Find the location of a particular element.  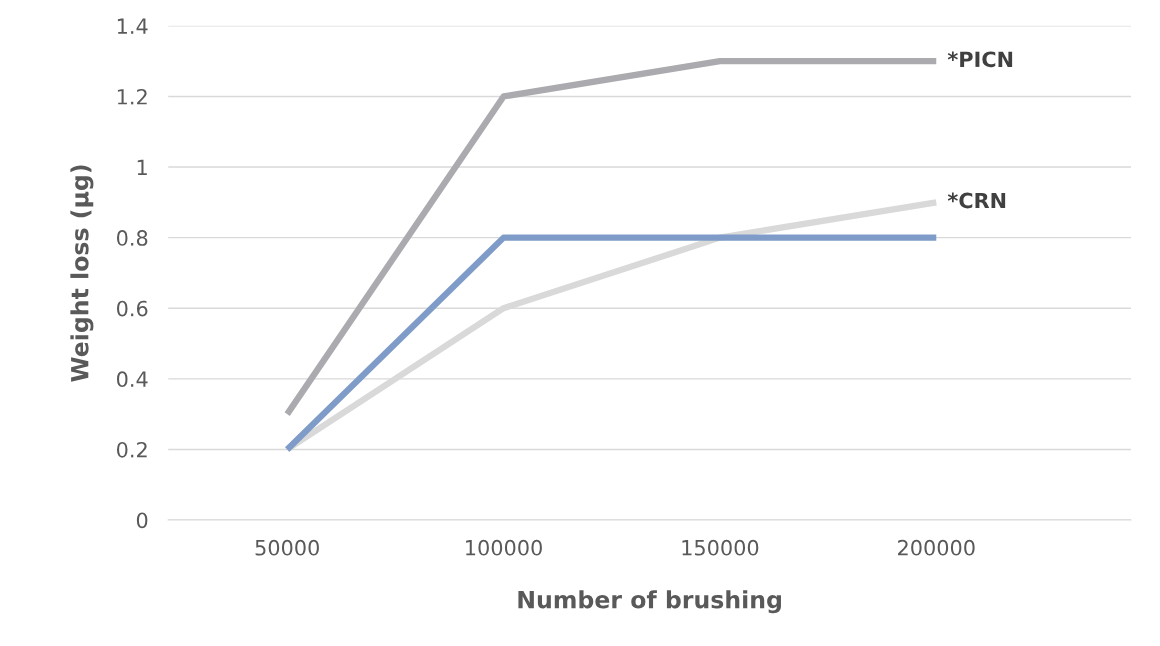

series-label: *CRN is located at coordinates (976, 200).